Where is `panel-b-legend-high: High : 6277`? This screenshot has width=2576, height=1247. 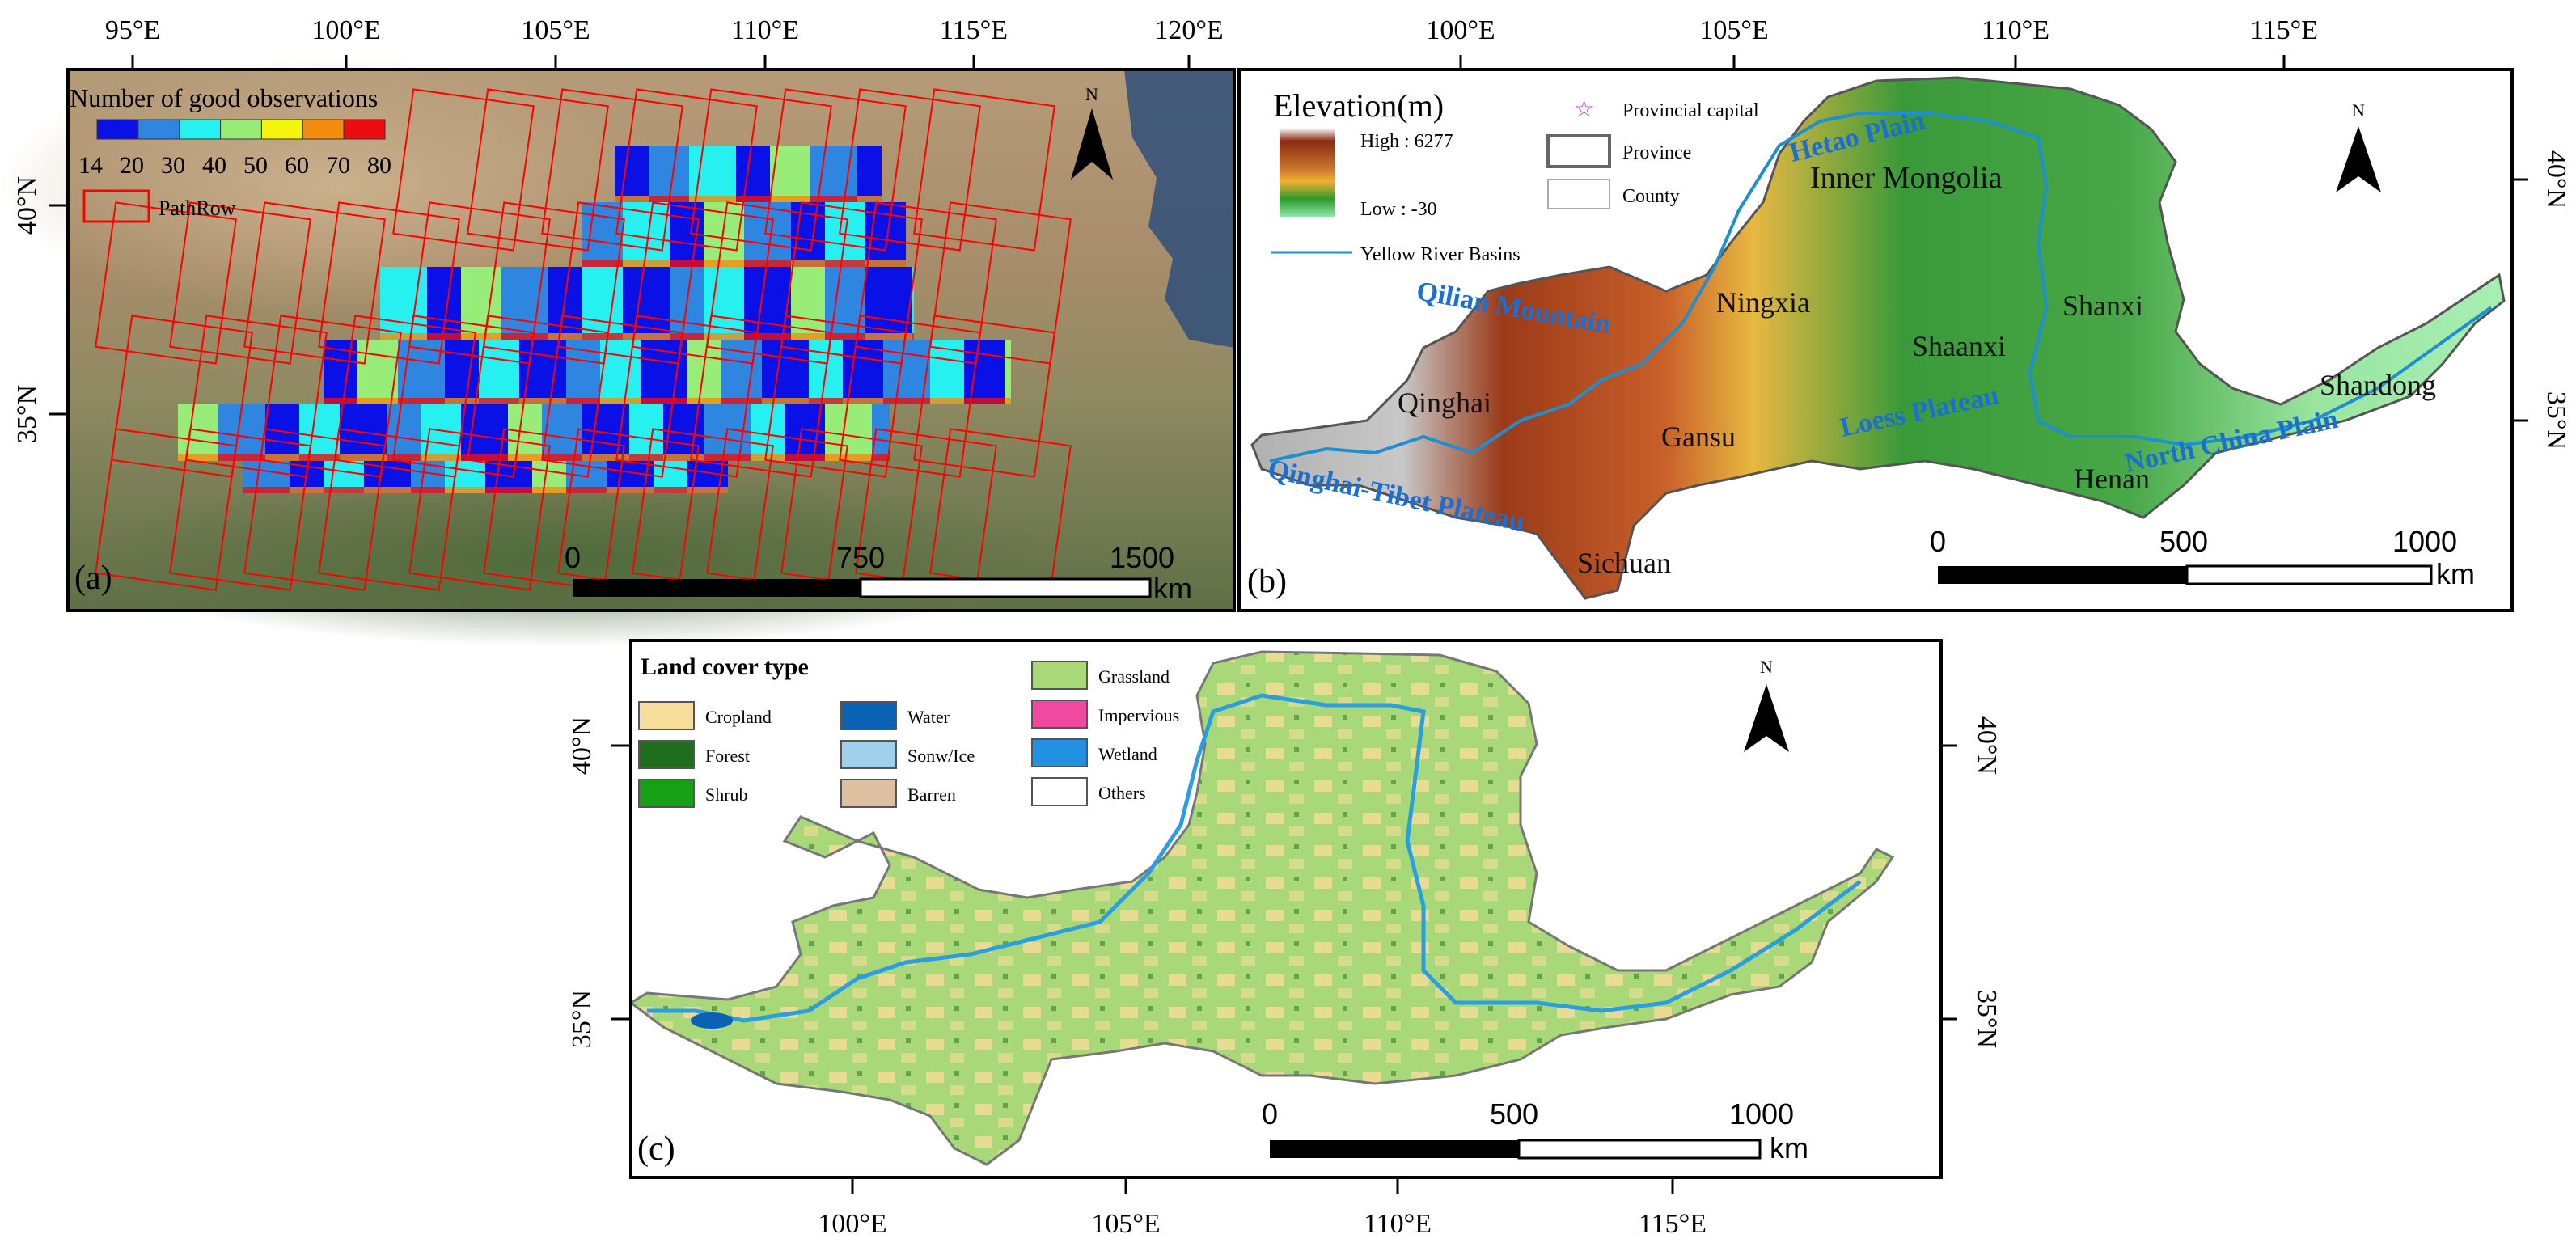 panel-b-legend-high: High : 6277 is located at coordinates (1406, 141).